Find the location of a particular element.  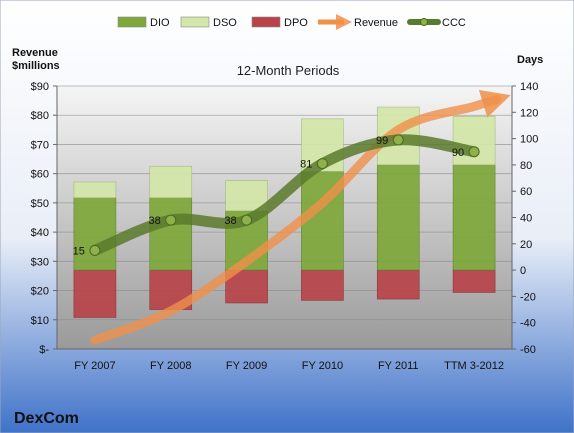

legend-label-dpo: DPO is located at coordinates (296, 23).